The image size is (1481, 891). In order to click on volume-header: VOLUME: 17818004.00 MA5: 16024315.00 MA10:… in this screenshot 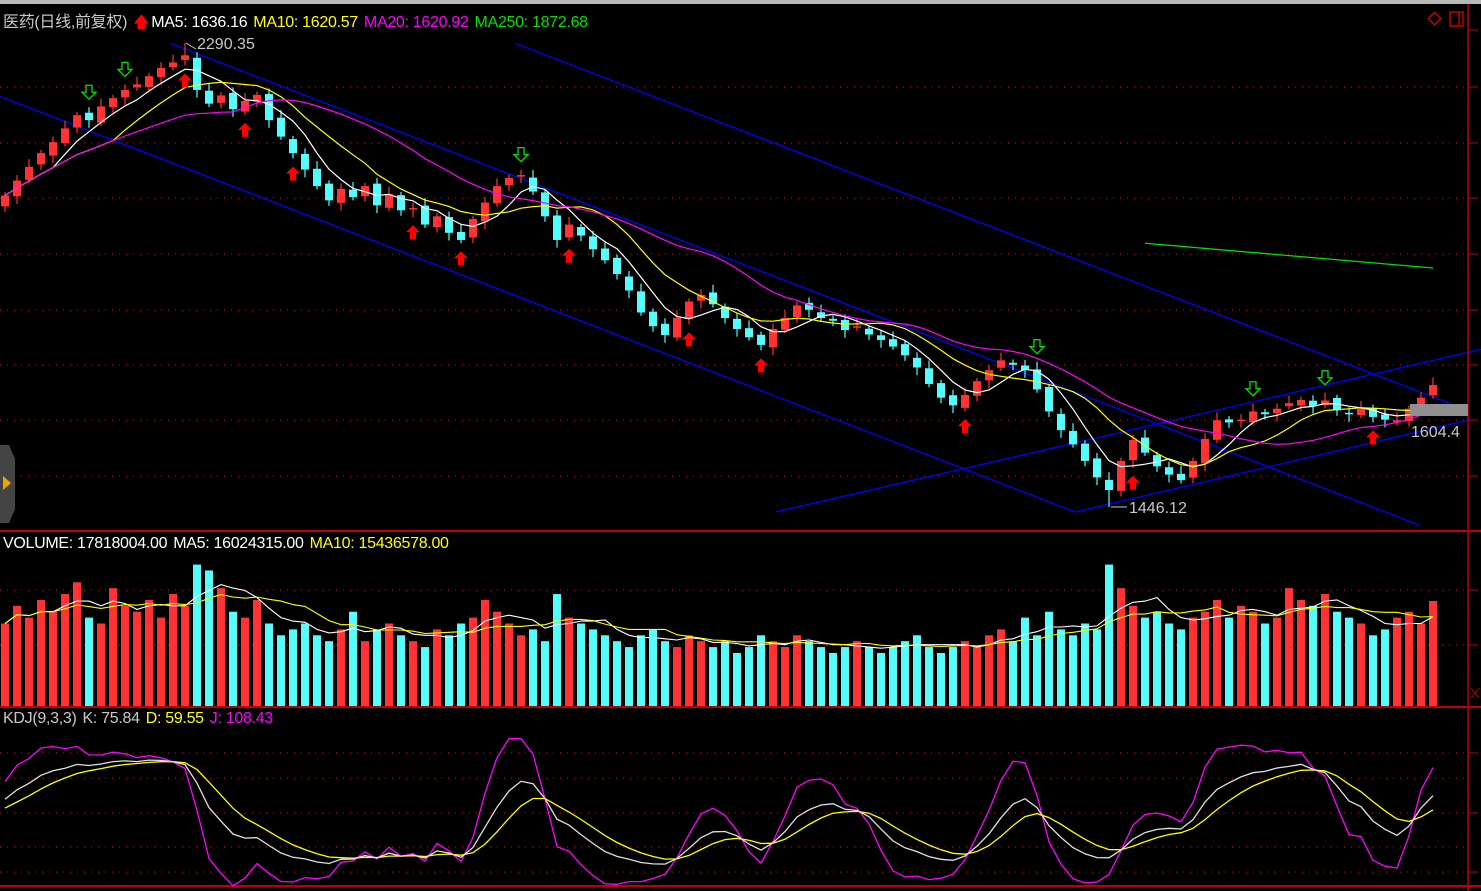, I will do `click(229, 544)`.